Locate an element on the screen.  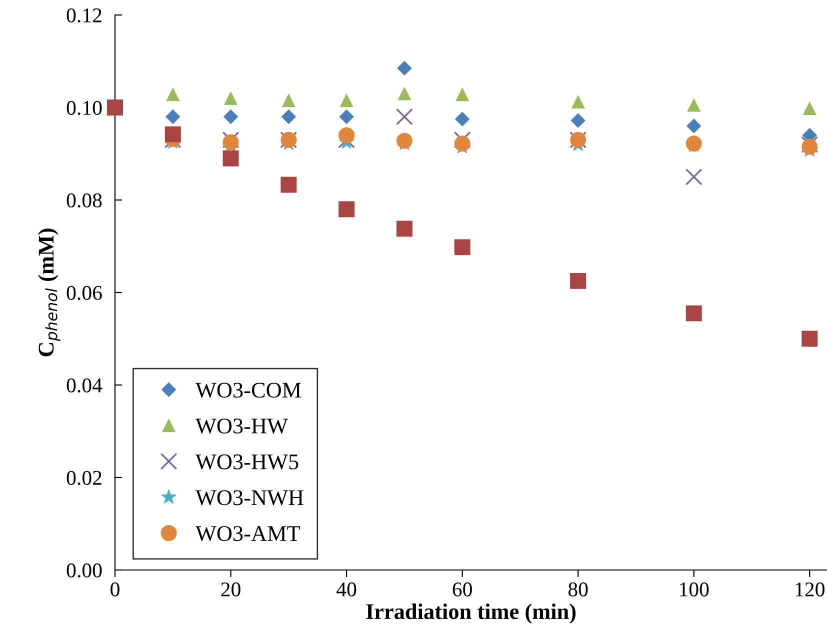
y-tick-label: 0.04 is located at coordinates (84, 385).